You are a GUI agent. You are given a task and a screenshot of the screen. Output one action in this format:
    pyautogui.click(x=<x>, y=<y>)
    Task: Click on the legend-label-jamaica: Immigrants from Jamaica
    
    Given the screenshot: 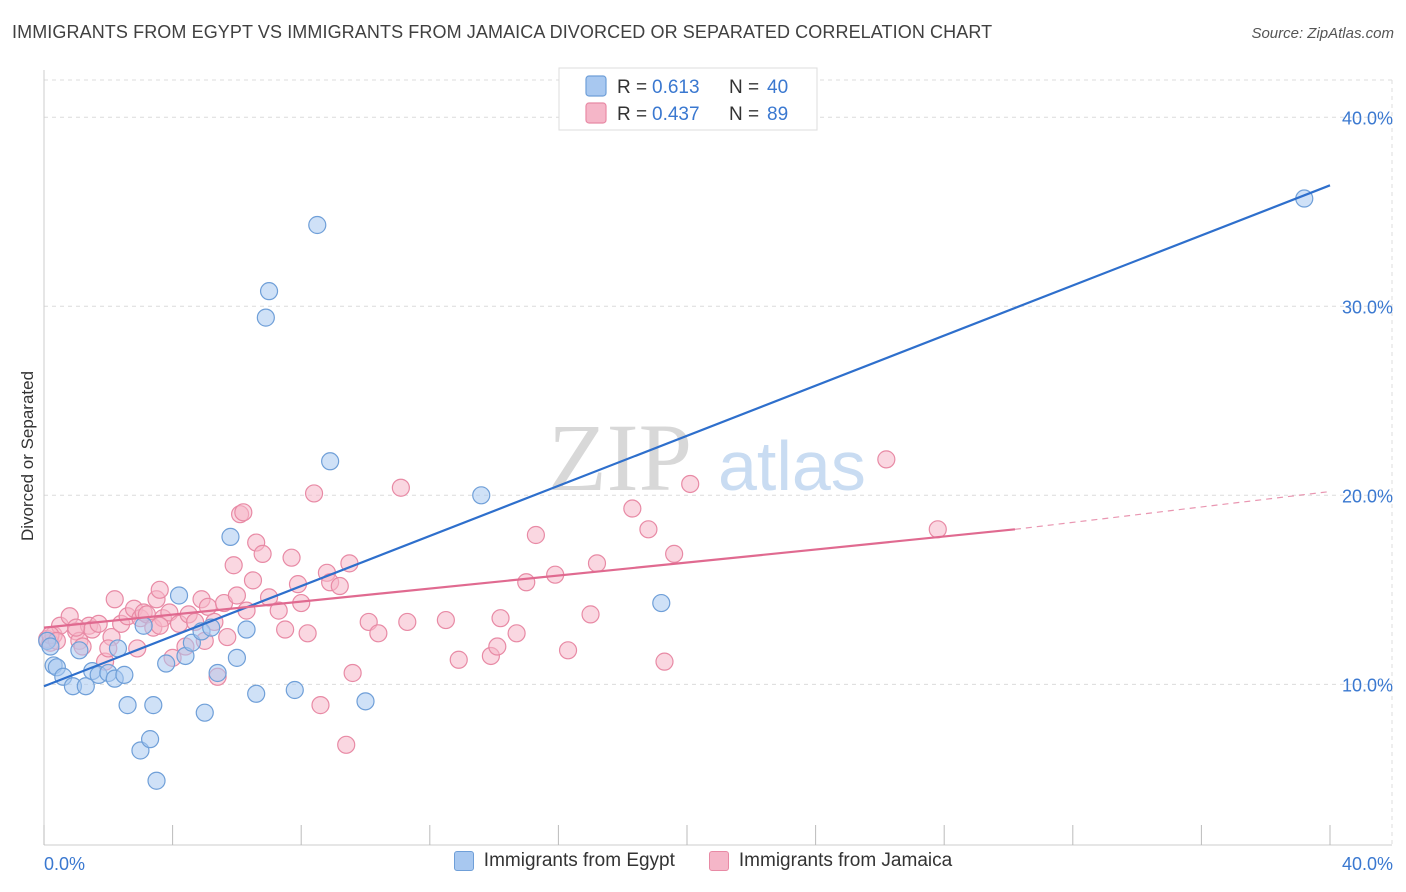 What is the action you would take?
    pyautogui.click(x=845, y=860)
    